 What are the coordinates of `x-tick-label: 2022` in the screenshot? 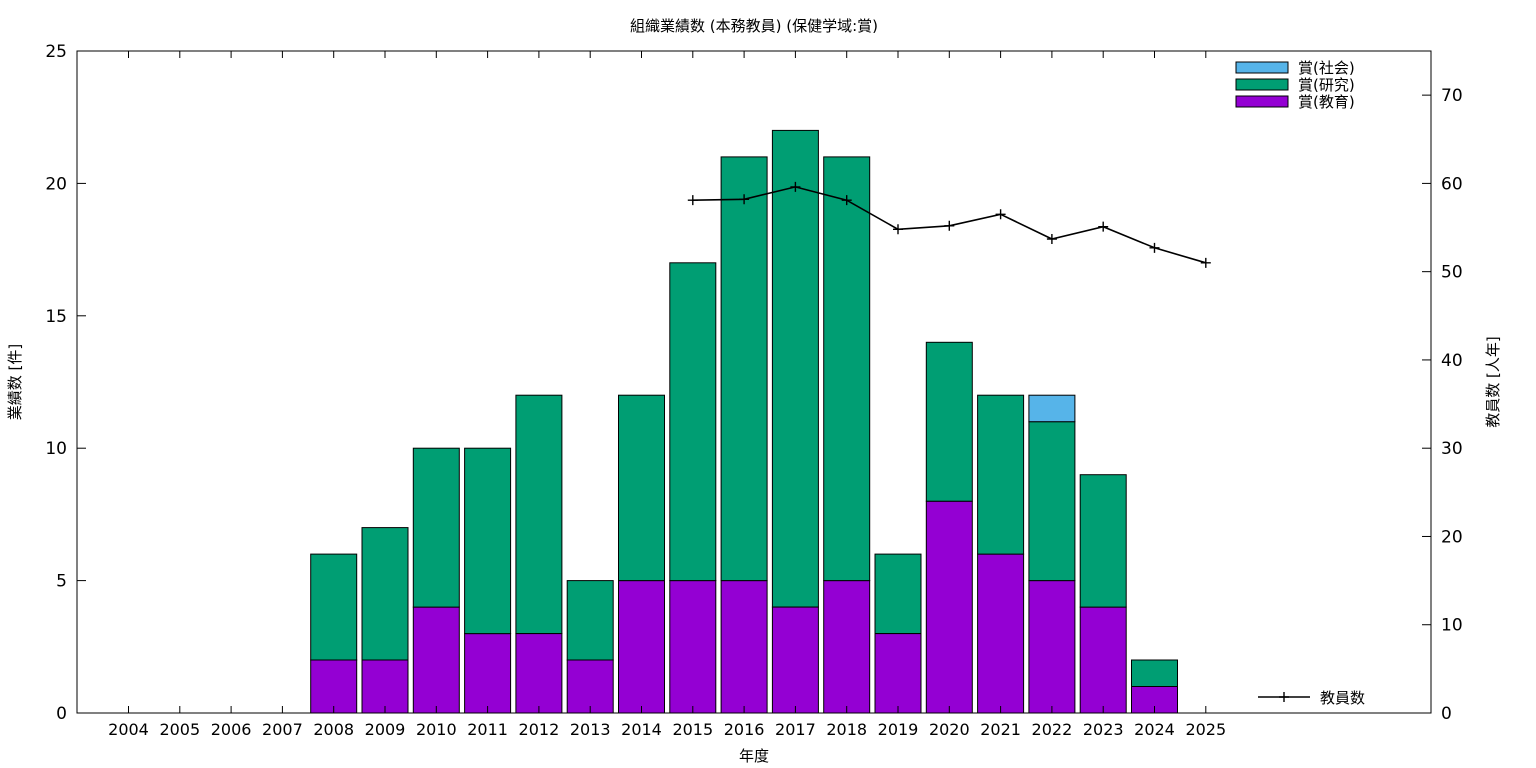 It's located at (1052, 729).